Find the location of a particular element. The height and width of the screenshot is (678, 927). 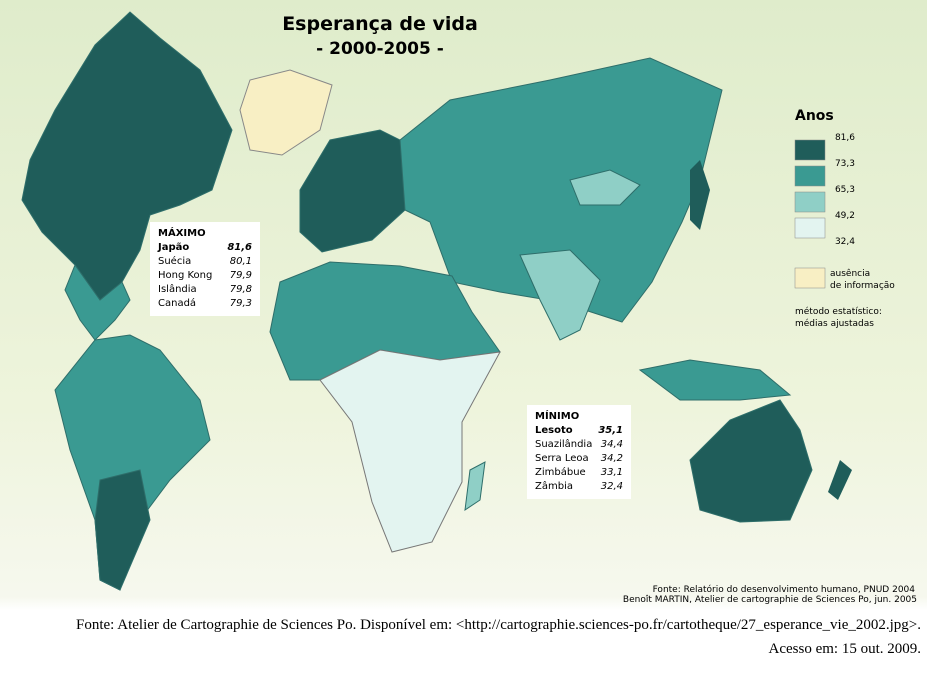

table-row: Canadá 79,3 is located at coordinates (205, 304).